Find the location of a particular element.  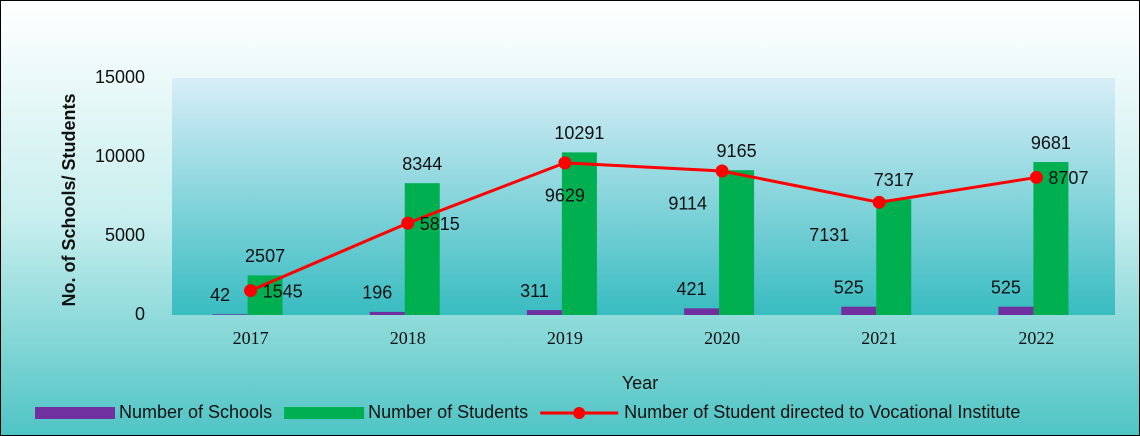

data-label: 8344 is located at coordinates (422, 164).